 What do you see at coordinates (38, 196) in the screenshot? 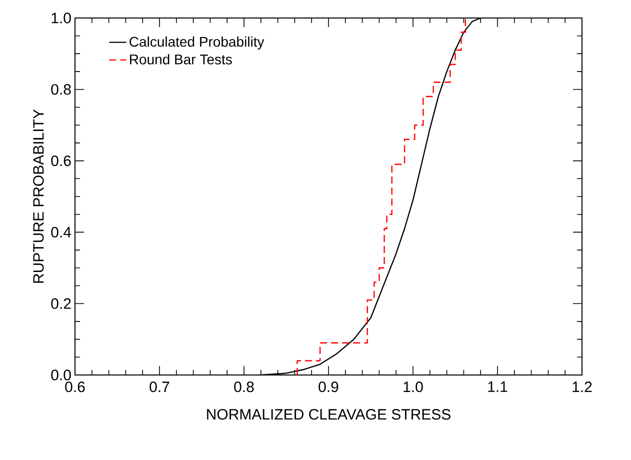
I see `y-axis-title: RUPTURE PROBABILITY` at bounding box center [38, 196].